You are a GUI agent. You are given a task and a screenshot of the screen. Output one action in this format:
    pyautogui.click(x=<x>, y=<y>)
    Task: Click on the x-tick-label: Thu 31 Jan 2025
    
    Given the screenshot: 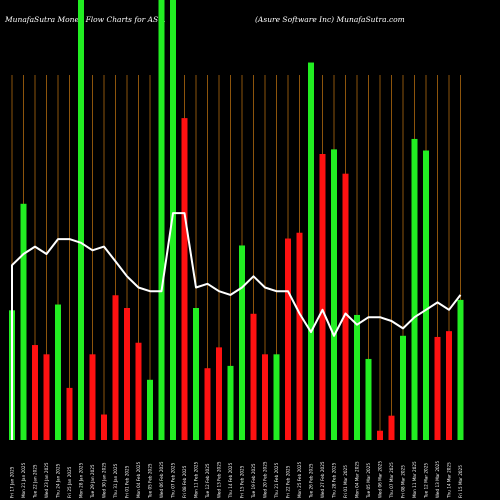 What is the action you would take?
    pyautogui.click(x=115, y=481)
    